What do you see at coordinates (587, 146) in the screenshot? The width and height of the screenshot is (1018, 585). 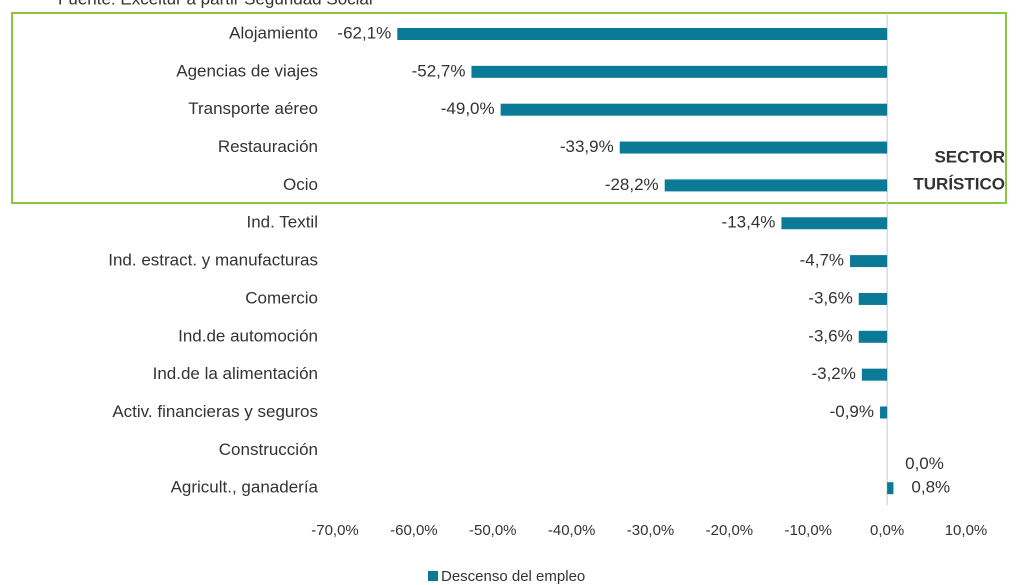 I see `value-label: -33,9%` at bounding box center [587, 146].